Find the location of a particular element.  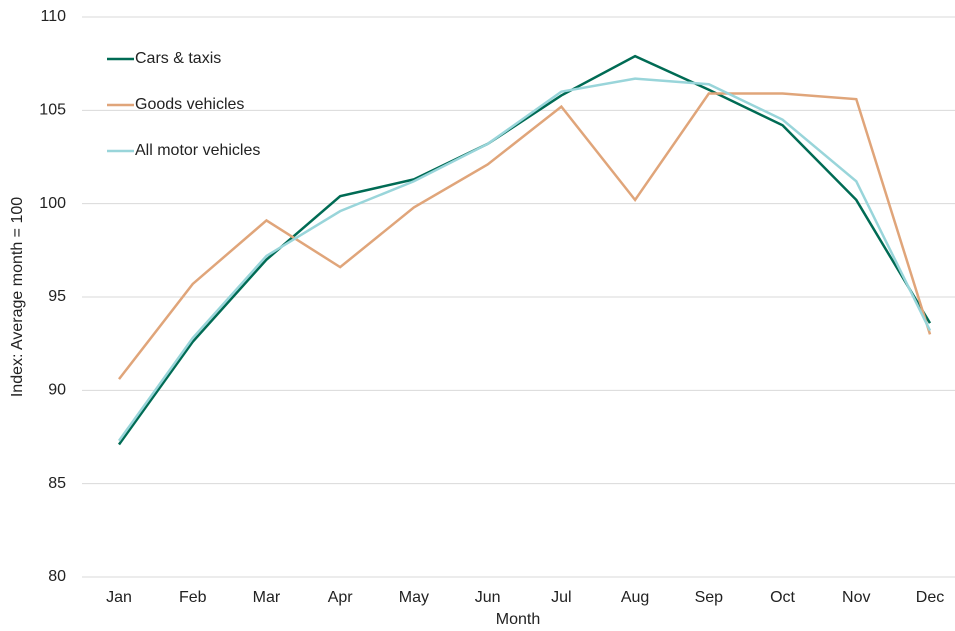

legend-label: Goods vehicles is located at coordinates (189, 104).